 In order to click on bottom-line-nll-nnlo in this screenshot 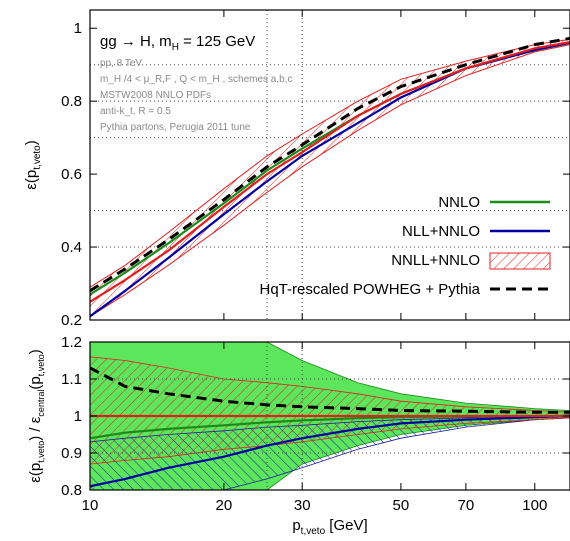, I will do `click(330, 451)`.